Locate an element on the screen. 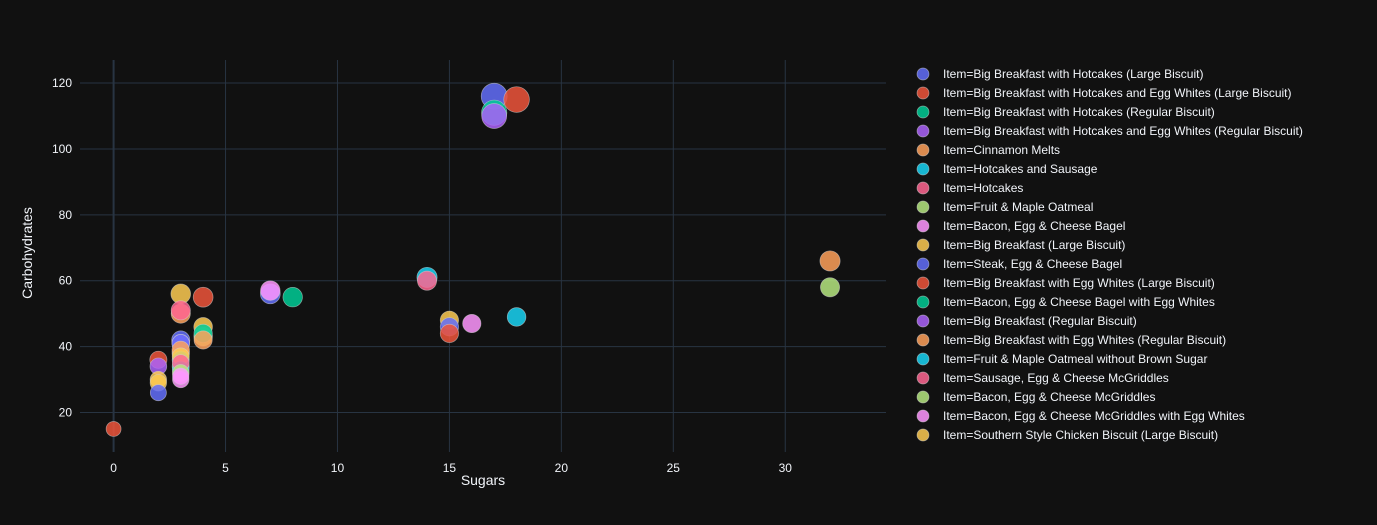  legend-label: Item=Bacon, Egg & Cheese McGriddles is located at coordinates (1049, 397).